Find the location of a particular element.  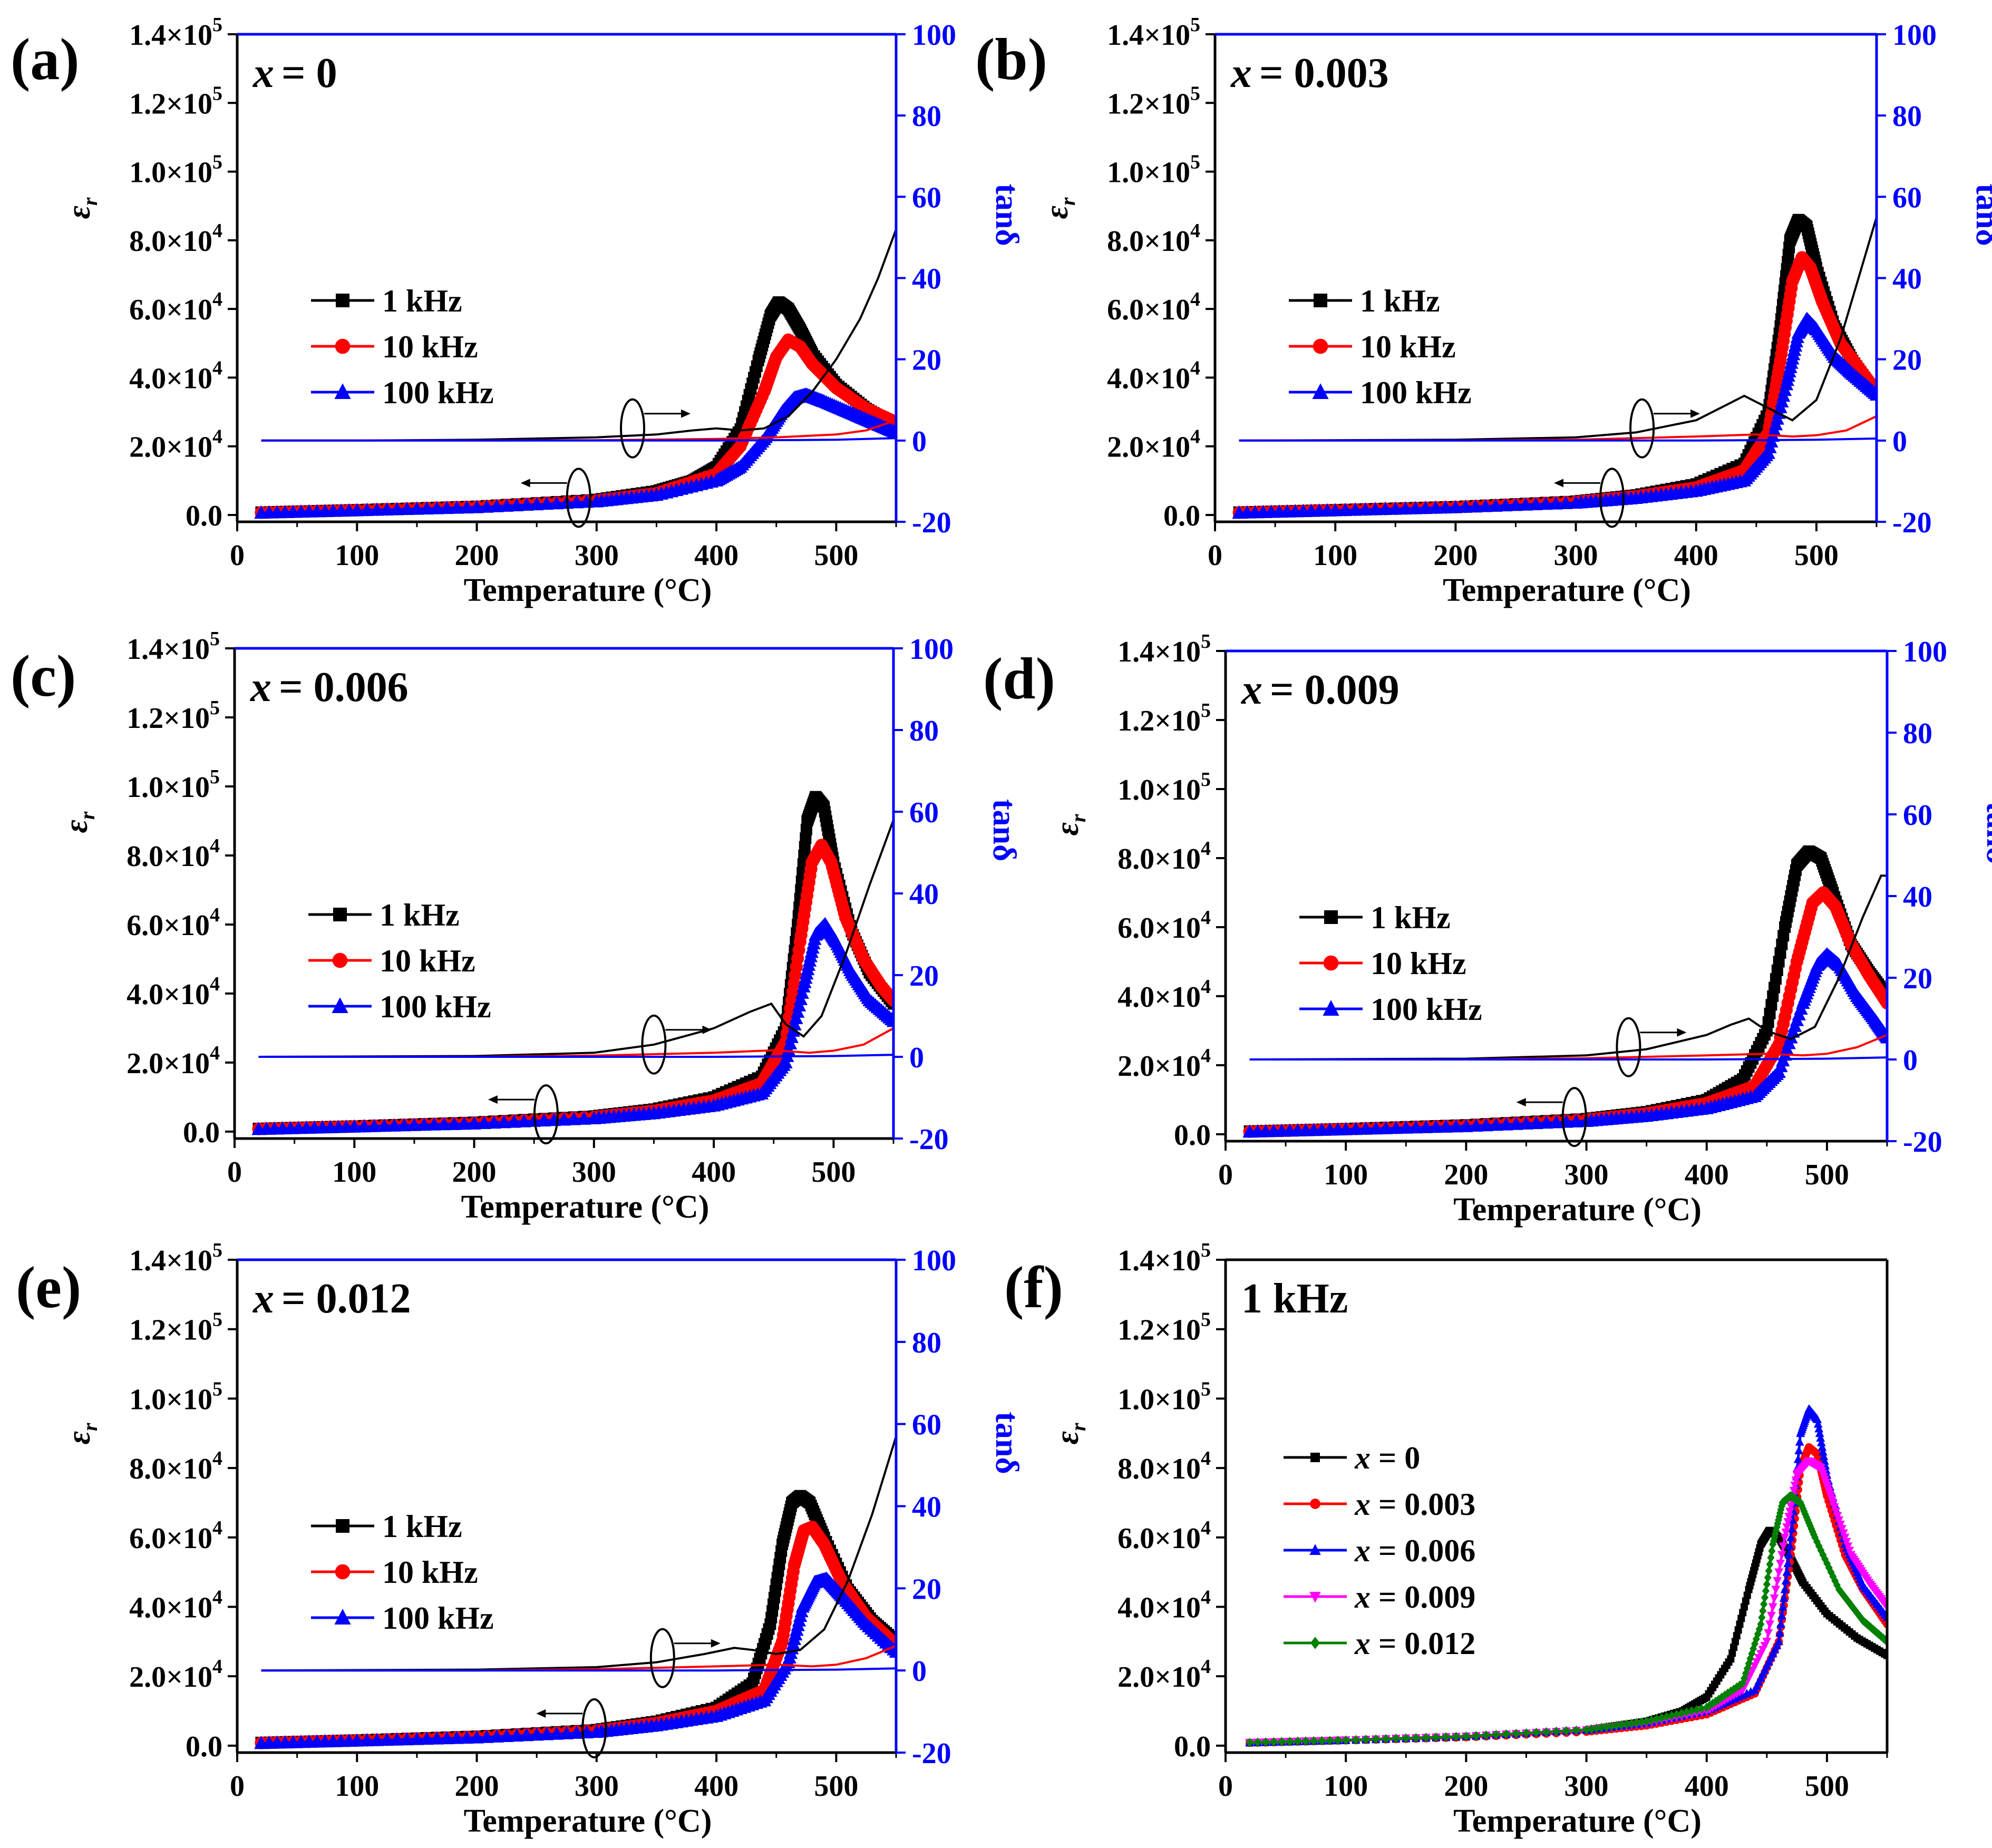

y-tick-mantissa: 4.0×10 is located at coordinates (168, 994).